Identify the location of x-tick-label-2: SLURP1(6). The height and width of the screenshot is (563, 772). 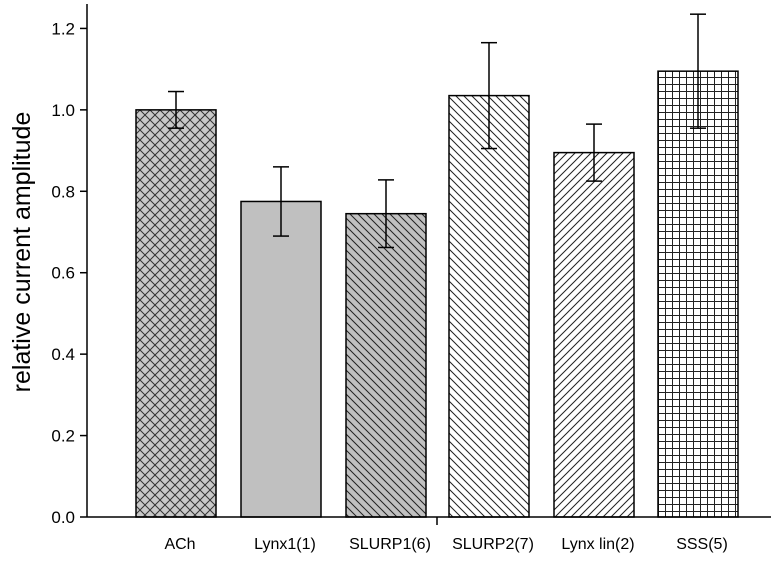
(390, 544).